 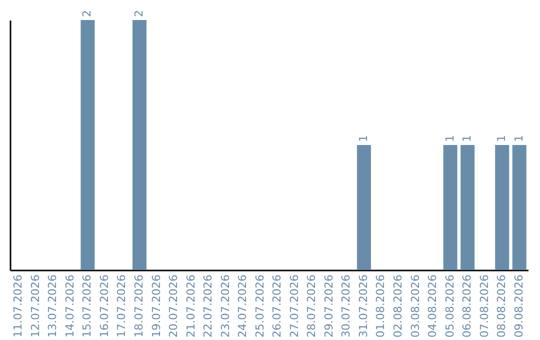 I want to click on x-tick-label: 24.07.2026, so click(x=243, y=306).